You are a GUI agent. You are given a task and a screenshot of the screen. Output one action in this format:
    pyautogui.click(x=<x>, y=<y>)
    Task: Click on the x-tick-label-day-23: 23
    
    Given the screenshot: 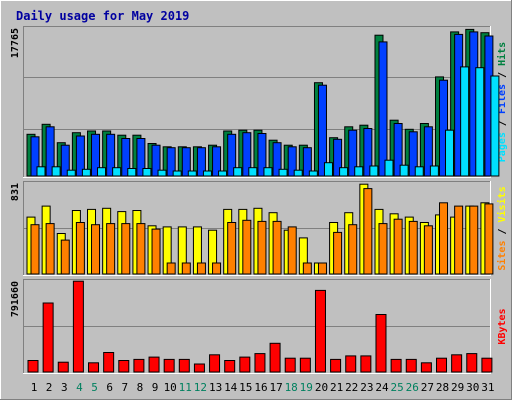 What is the action you would take?
    pyautogui.click(x=366, y=387)
    